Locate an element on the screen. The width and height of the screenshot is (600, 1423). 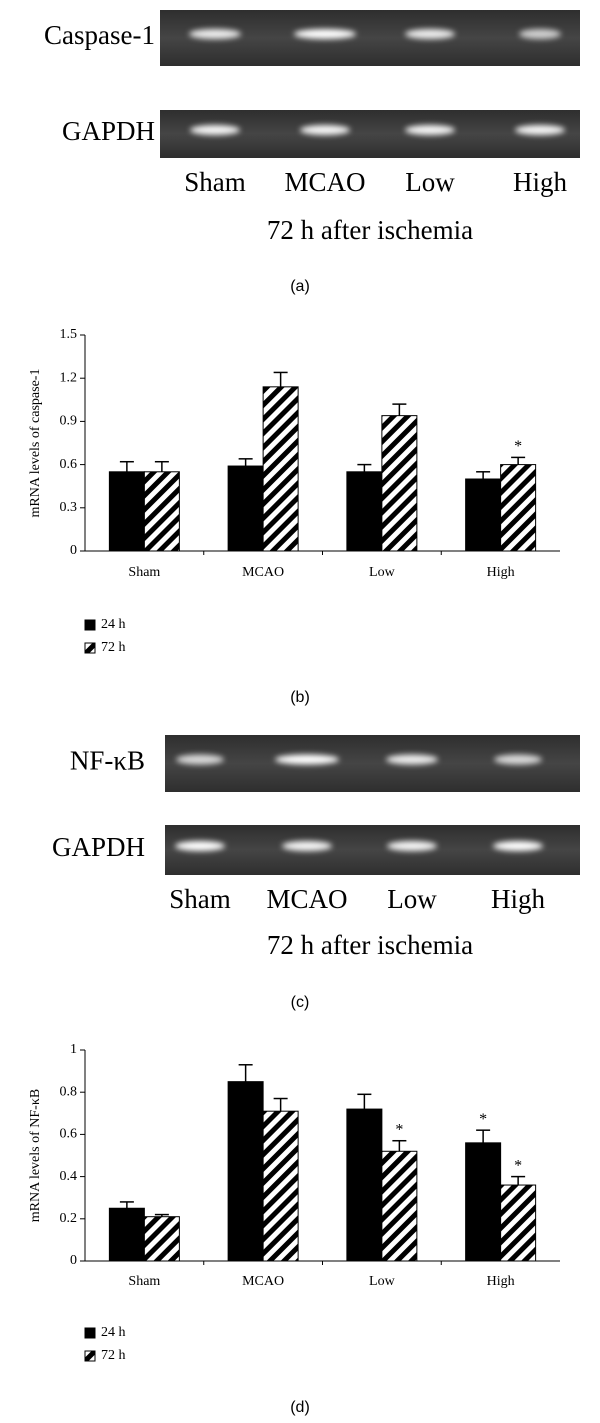
y-axis-label: mRNA levels of caspase-1 is located at coordinates (35, 443).